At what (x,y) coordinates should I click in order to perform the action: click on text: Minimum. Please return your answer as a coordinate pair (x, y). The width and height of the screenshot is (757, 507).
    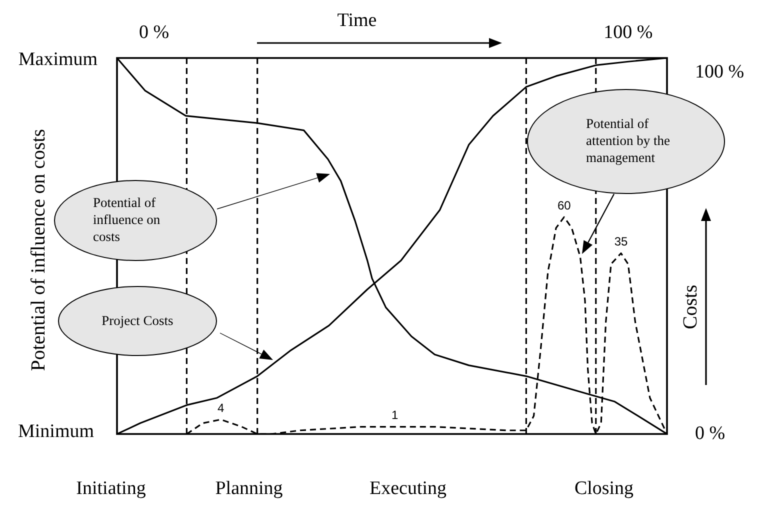
    Looking at the image, I should click on (56, 432).